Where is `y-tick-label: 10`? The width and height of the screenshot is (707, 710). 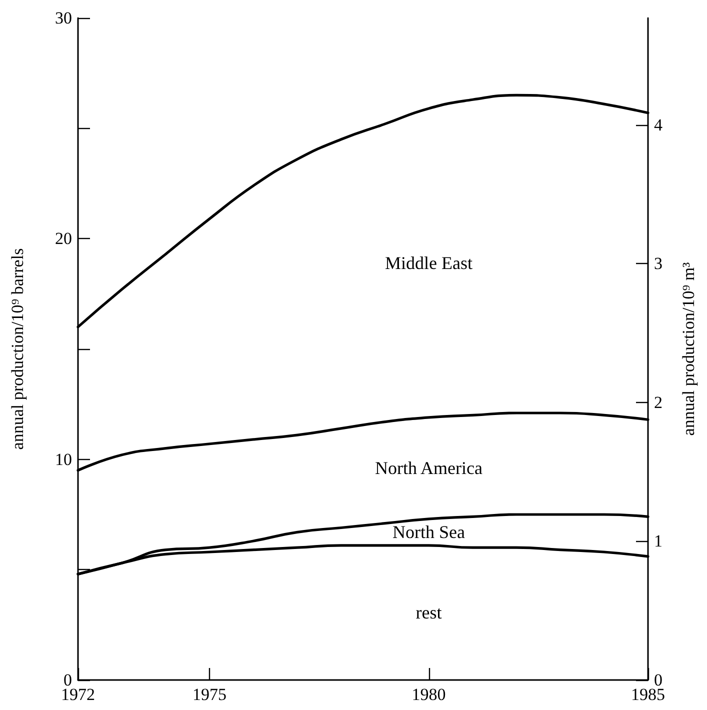 y-tick-label: 10 is located at coordinates (63, 459).